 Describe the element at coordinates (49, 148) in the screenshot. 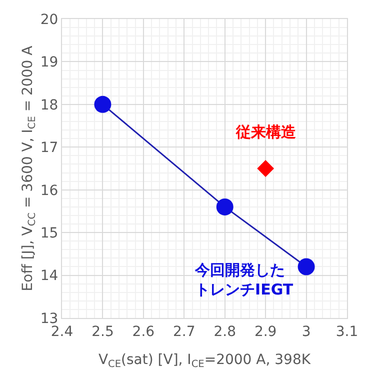

I see `y-tick-label: 17` at that location.